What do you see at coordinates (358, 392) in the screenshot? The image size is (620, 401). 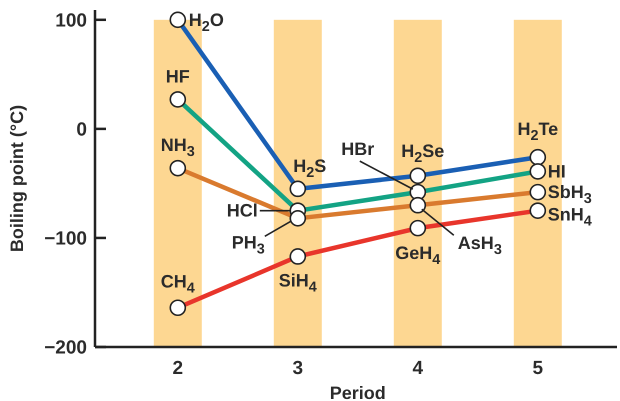 I see `x-axis-title: Period` at bounding box center [358, 392].